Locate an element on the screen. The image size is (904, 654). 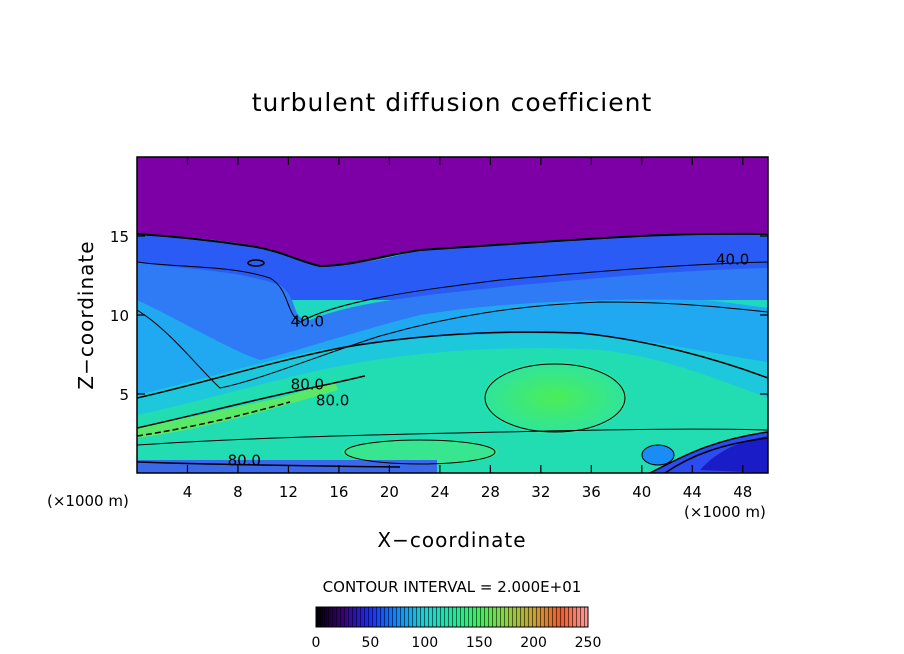
chart-title: turbulent diffusion coefficient is located at coordinates (452, 102).